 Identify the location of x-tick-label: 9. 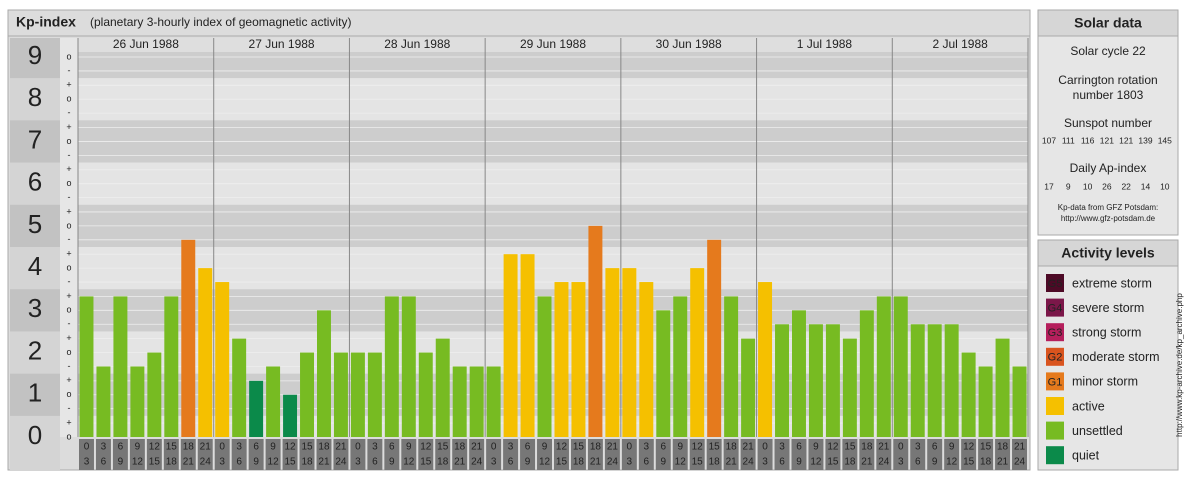
(680, 447).